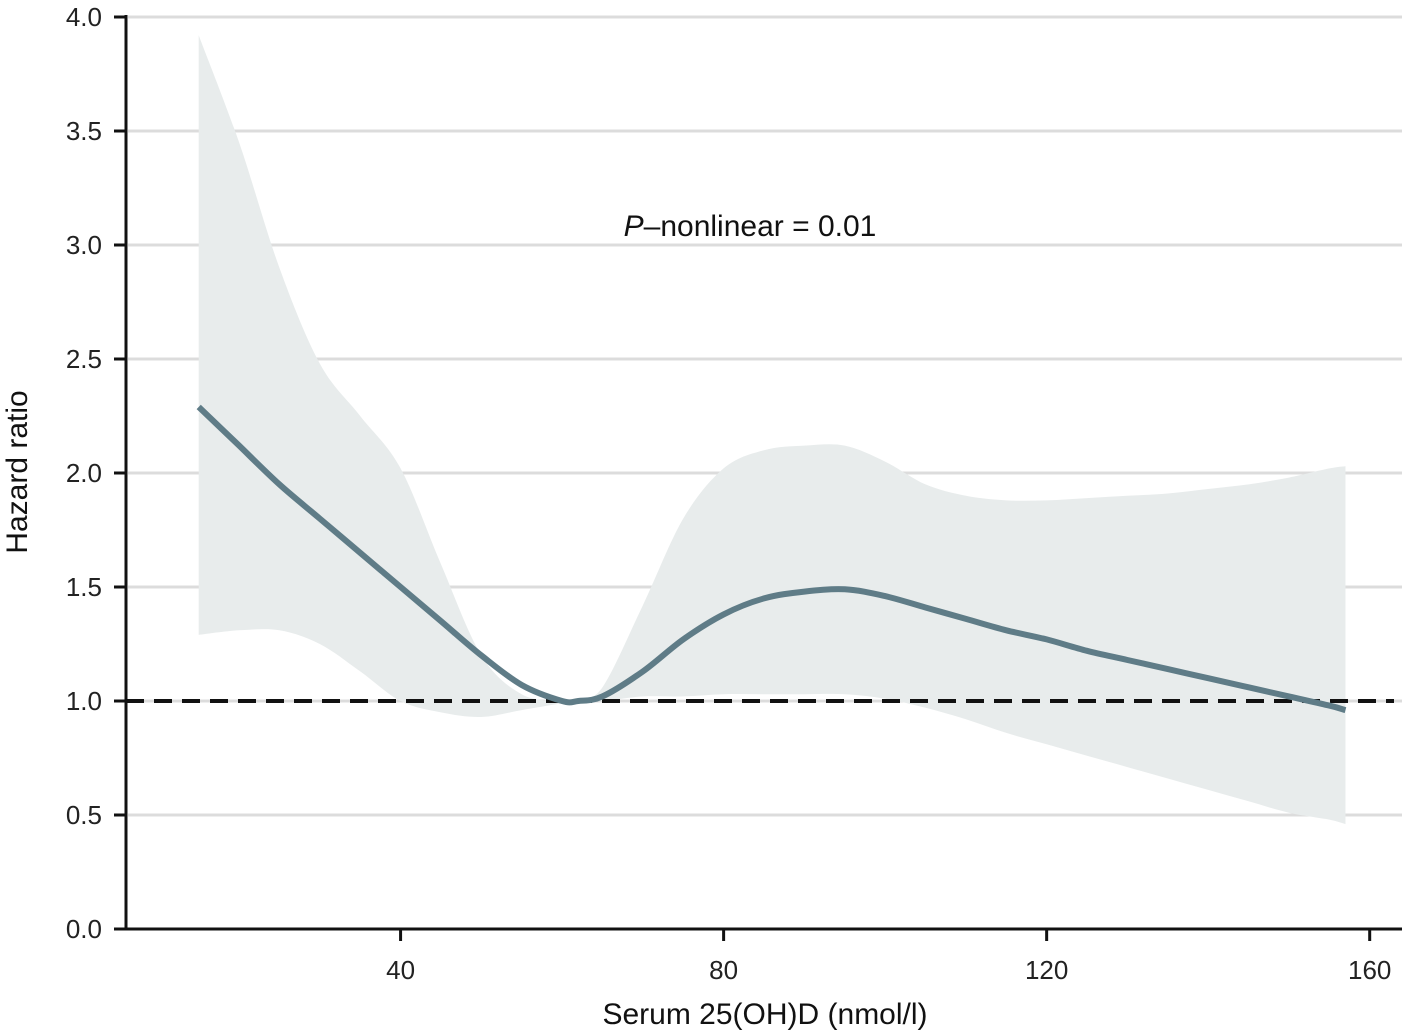 This screenshot has width=1406, height=1034. What do you see at coordinates (84, 17) in the screenshot?
I see `y-tick-label: 4.0` at bounding box center [84, 17].